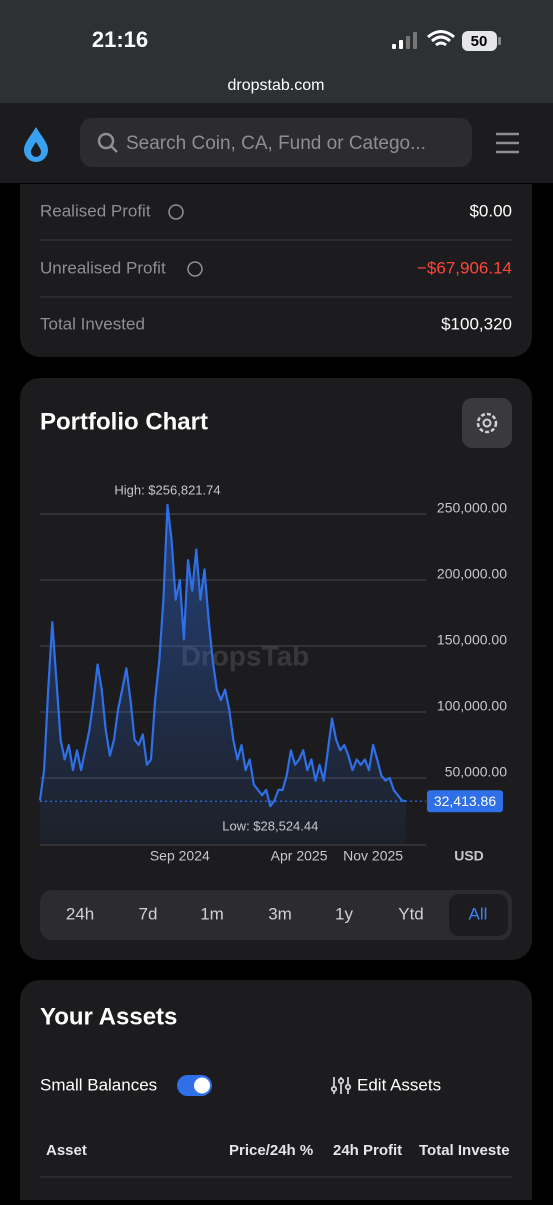 This screenshot has height=1205, width=553. What do you see at coordinates (106, 141) in the screenshot?
I see `search-icon` at bounding box center [106, 141].